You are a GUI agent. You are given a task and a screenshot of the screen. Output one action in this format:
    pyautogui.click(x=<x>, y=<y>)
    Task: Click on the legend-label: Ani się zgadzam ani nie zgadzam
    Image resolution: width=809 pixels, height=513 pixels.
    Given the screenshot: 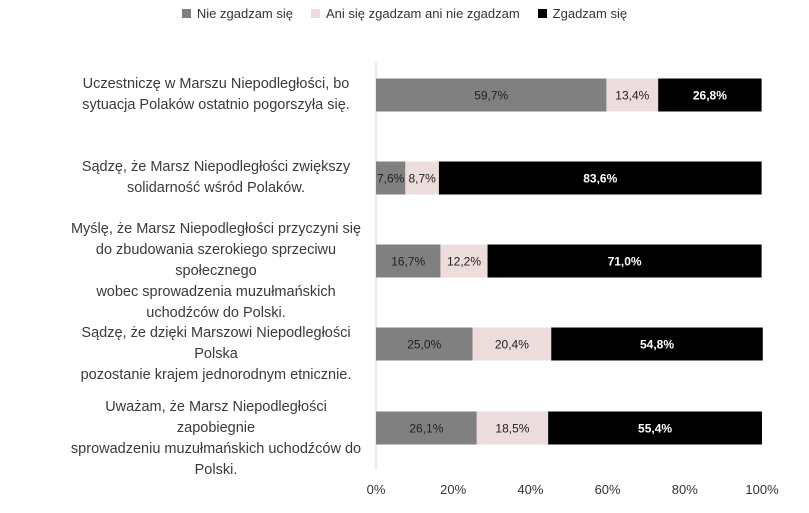 What is the action you would take?
    pyautogui.click(x=423, y=13)
    